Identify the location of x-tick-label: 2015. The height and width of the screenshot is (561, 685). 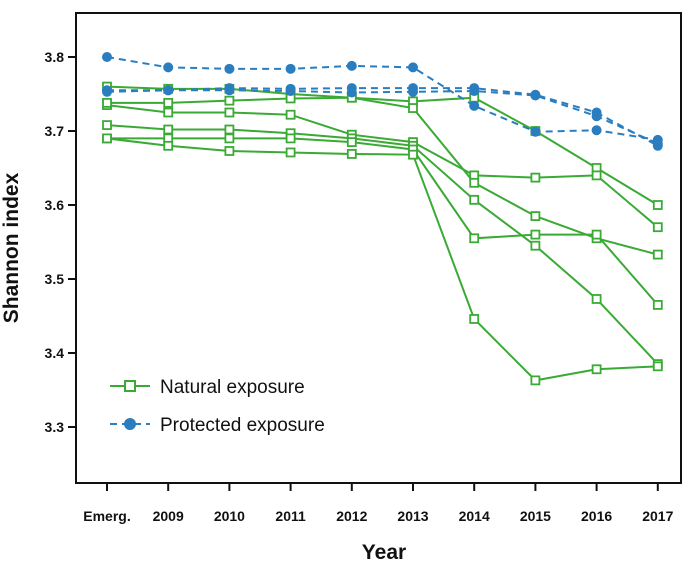
(535, 516).